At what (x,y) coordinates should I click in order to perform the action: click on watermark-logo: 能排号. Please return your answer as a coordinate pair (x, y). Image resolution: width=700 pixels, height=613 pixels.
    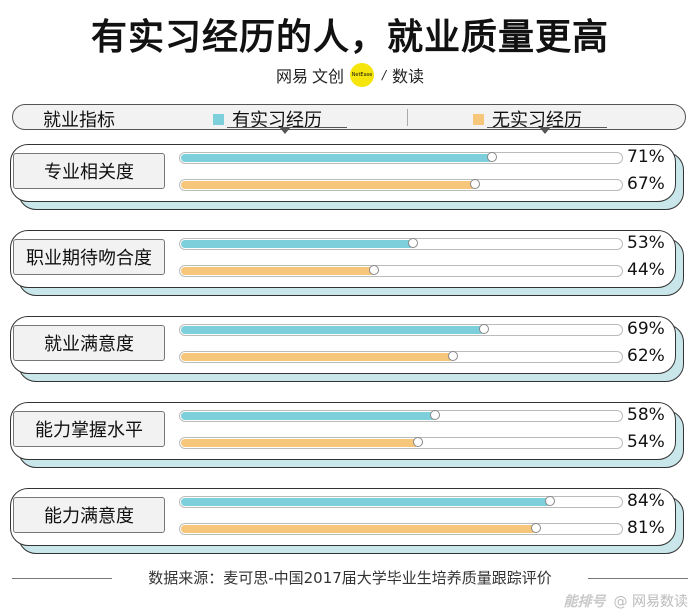
    Looking at the image, I should click on (584, 602).